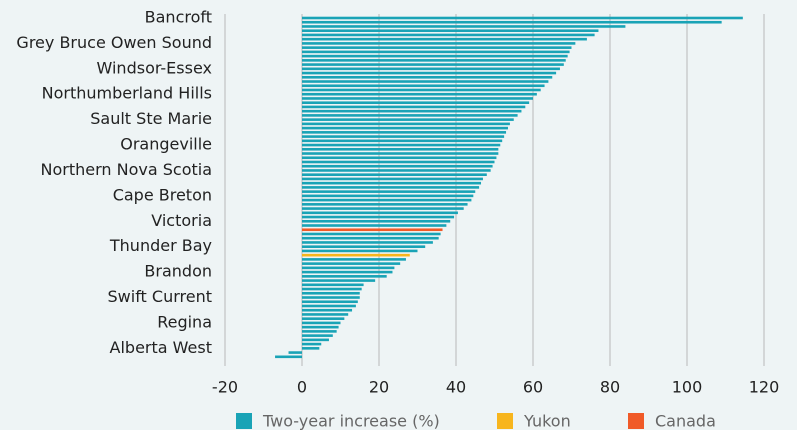 Image resolution: width=797 pixels, height=430 pixels. Describe the element at coordinates (160, 245) in the screenshot. I see `y-tick-label: Thunder Bay` at that location.